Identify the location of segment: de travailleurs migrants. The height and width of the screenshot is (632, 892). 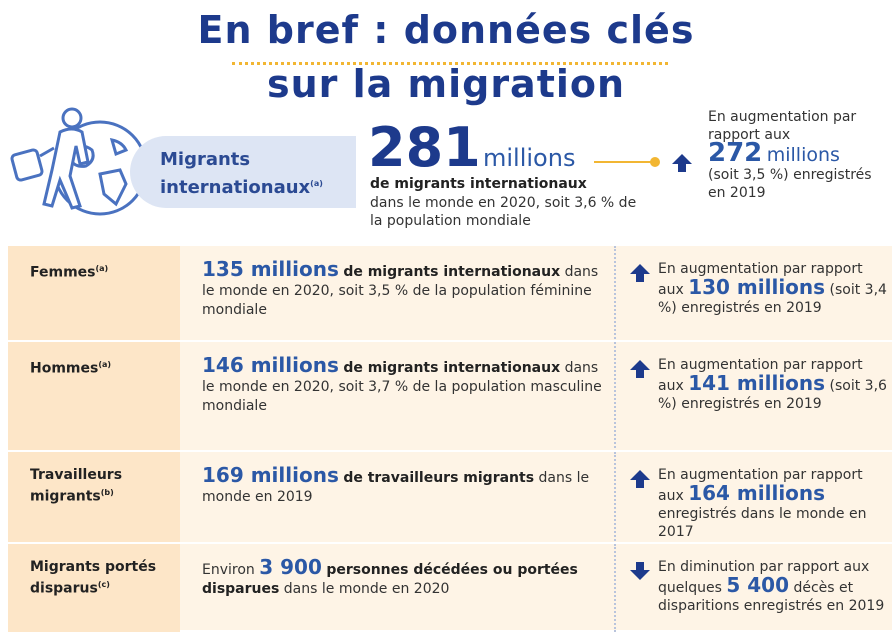
(439, 478).